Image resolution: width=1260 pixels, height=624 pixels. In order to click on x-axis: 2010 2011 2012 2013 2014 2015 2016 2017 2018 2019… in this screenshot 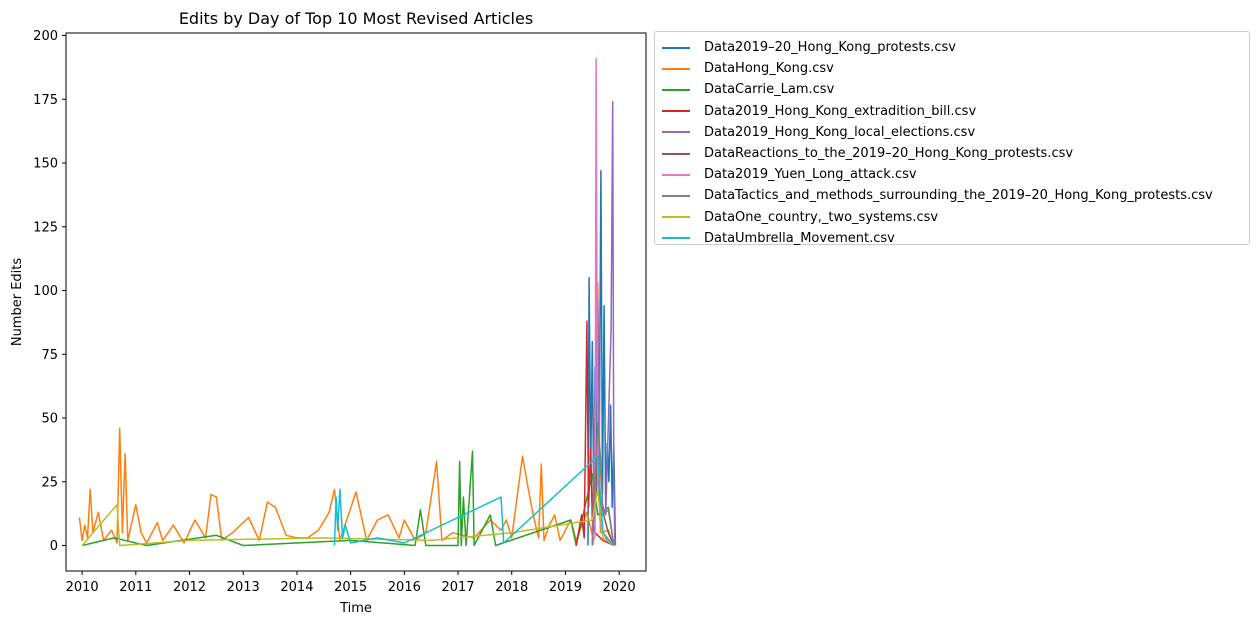, I will do `click(351, 583)`.